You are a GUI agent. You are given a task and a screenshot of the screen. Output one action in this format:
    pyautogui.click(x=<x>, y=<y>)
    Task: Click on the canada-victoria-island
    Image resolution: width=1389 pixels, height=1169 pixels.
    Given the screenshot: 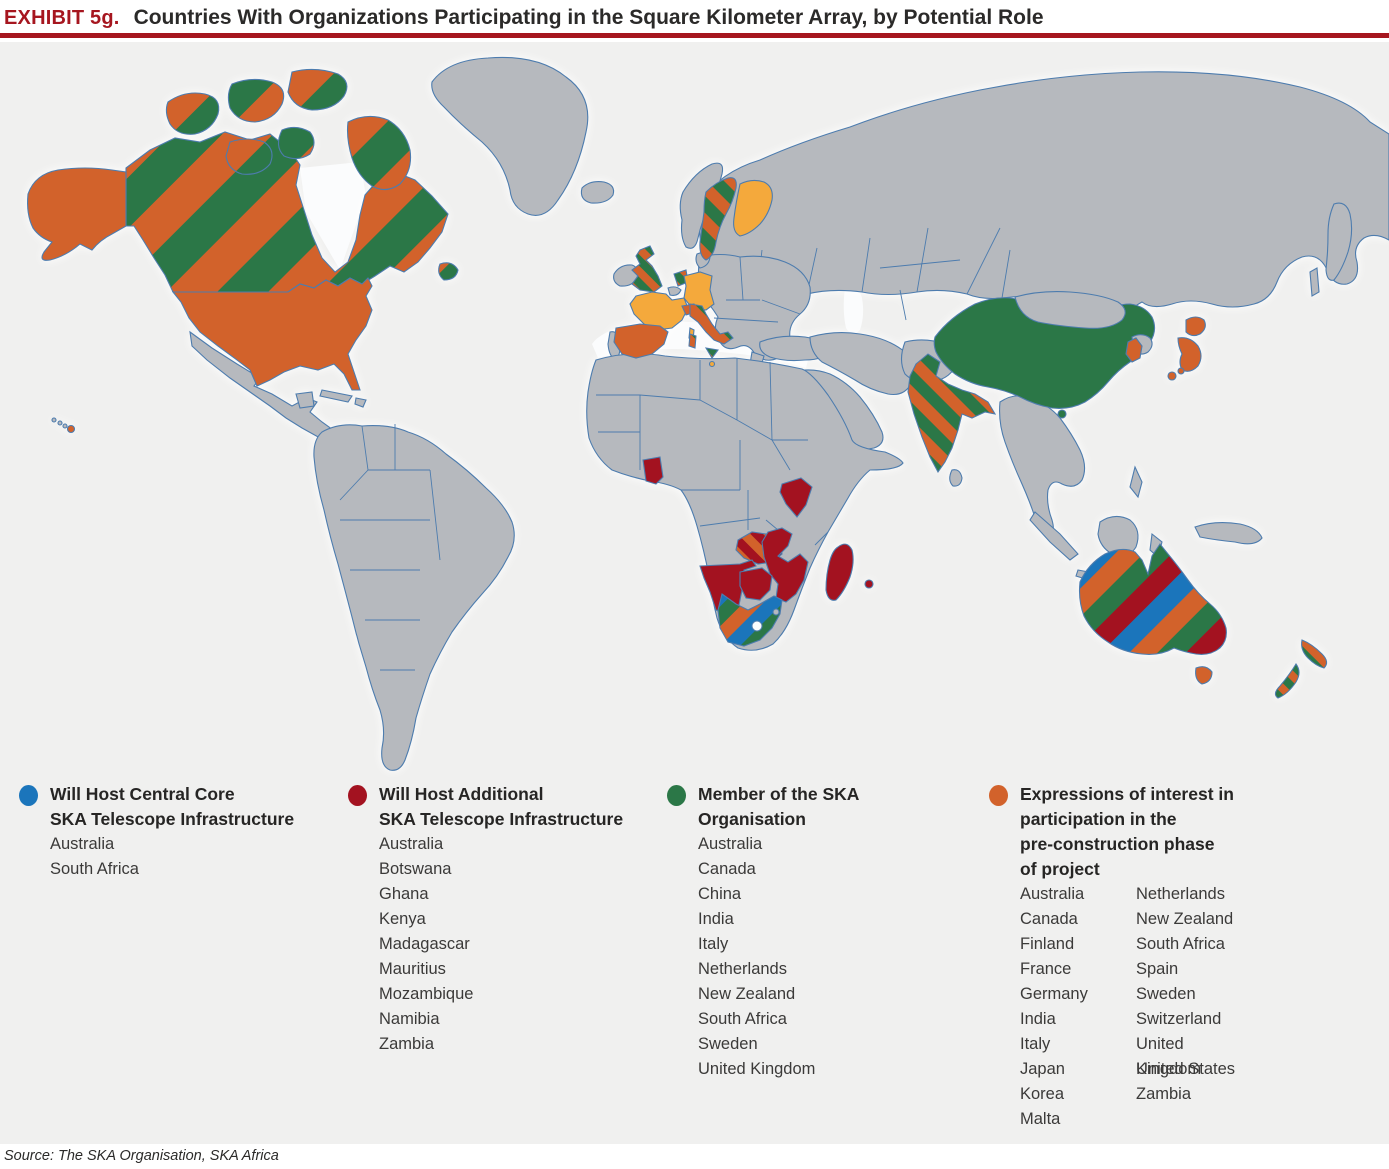 What is the action you would take?
    pyautogui.click(x=249, y=156)
    